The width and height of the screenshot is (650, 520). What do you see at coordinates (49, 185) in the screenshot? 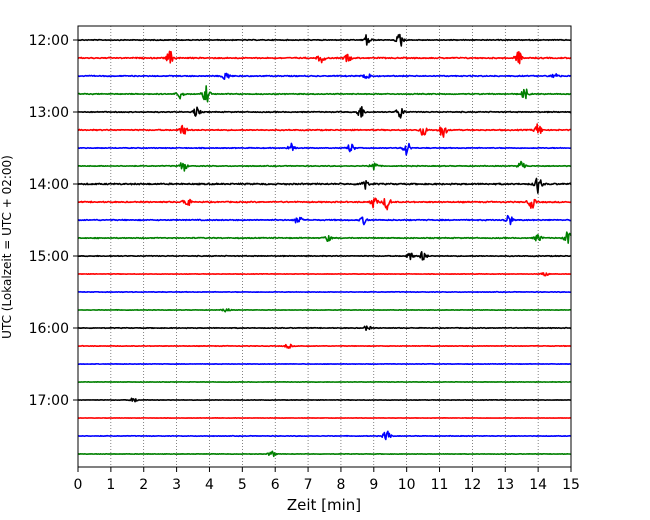
I see `y-tick-label: 14:00` at bounding box center [49, 185].